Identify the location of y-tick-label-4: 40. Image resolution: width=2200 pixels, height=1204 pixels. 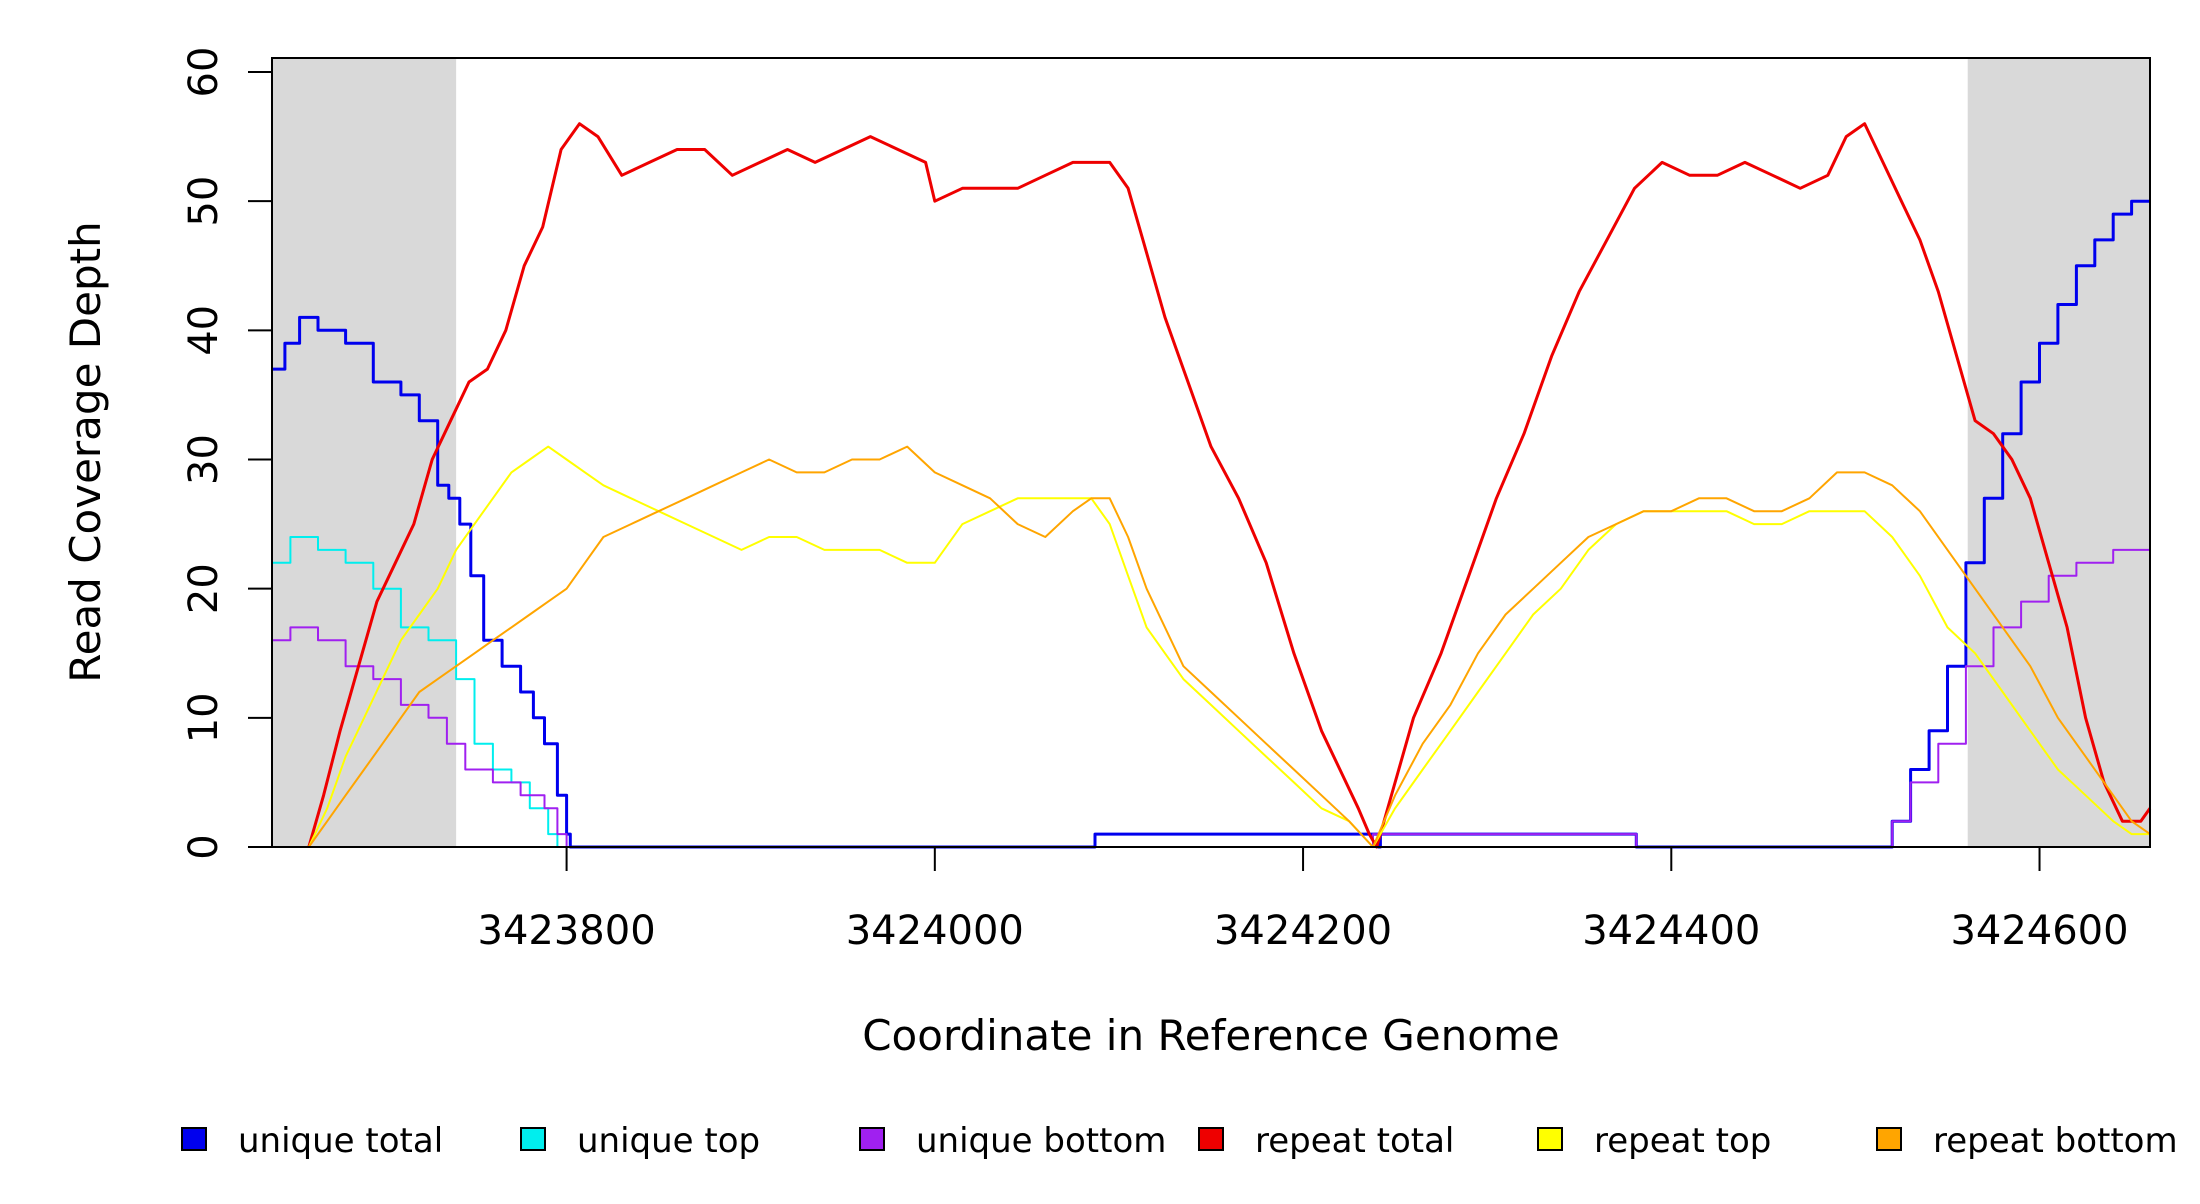
(204, 330).